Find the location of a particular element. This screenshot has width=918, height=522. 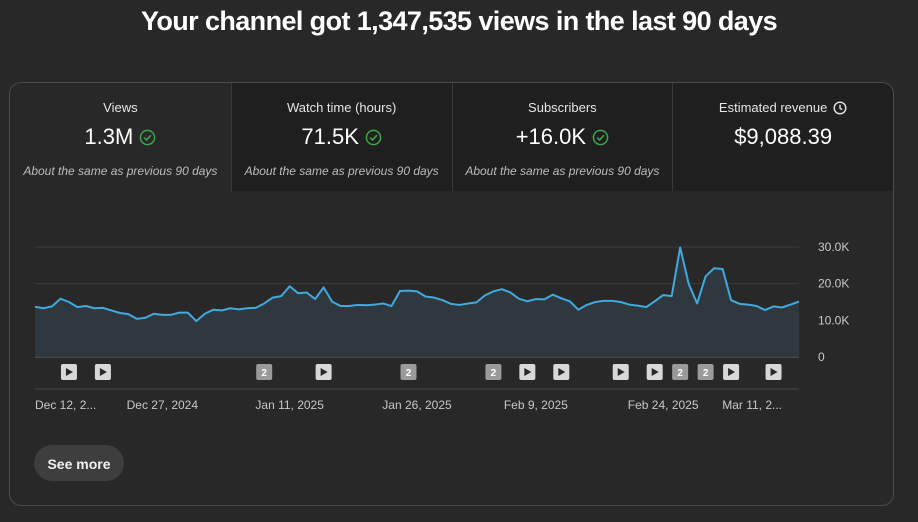

x-tick-label: Feb 9, 2025 is located at coordinates (536, 405).